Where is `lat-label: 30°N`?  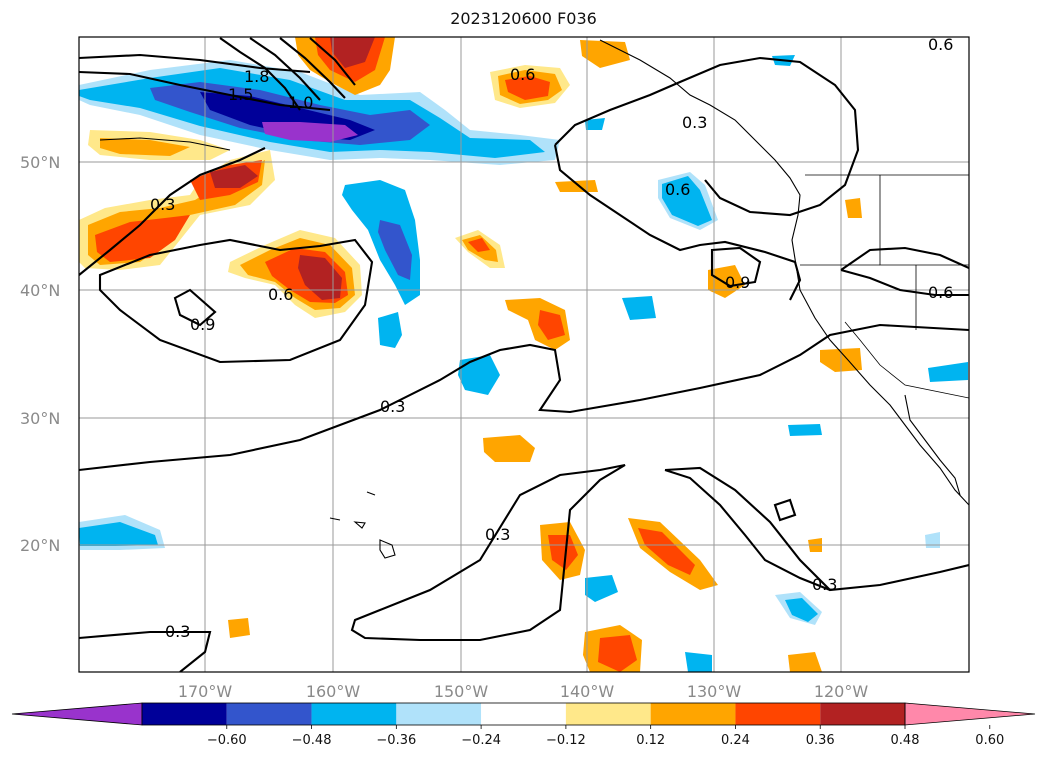
lat-label: 30°N is located at coordinates (40, 418).